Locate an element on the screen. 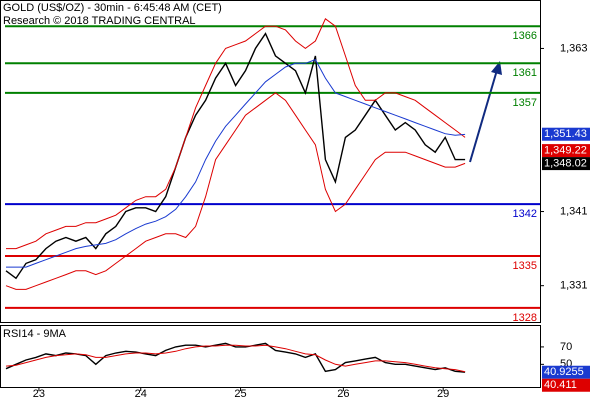 The height and width of the screenshot is (400, 590). rsi-title: RSI14 - 9MA is located at coordinates (35, 334).